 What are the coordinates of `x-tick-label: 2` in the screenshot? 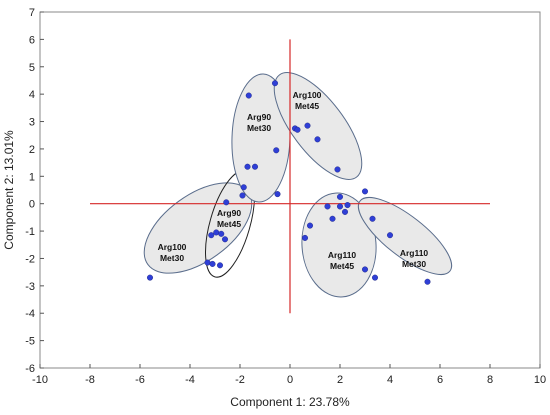 It's located at (340, 380).